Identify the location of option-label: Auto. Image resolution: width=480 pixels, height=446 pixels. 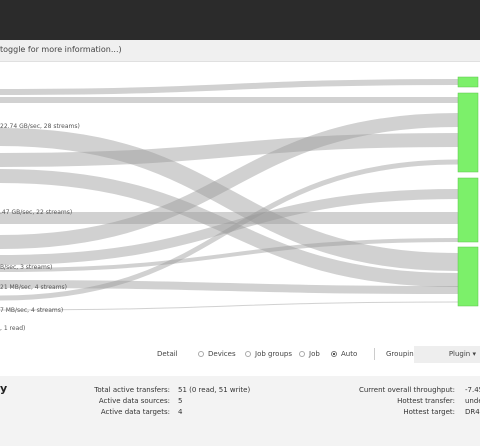
(349, 354).